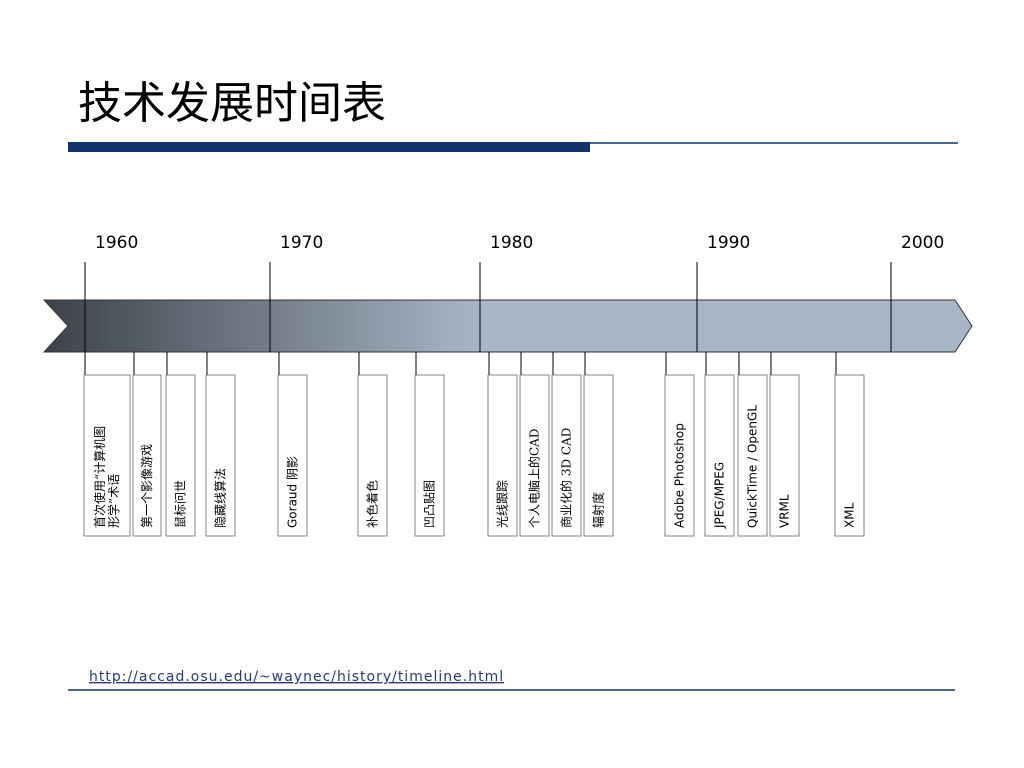 The width and height of the screenshot is (1024, 768). Describe the element at coordinates (503, 504) in the screenshot. I see `event-label: 光线跟踪` at that location.